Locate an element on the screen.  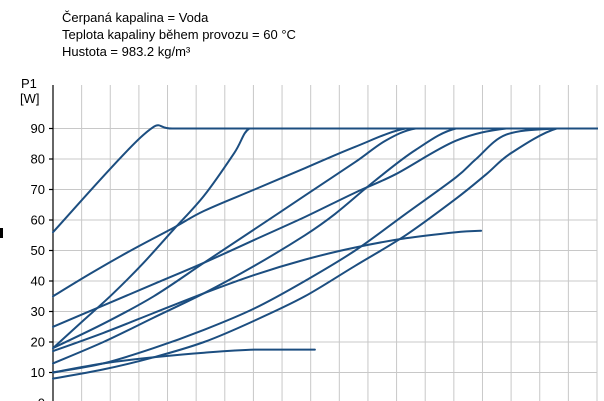
y-tick-label: 30 is located at coordinates (38, 311).